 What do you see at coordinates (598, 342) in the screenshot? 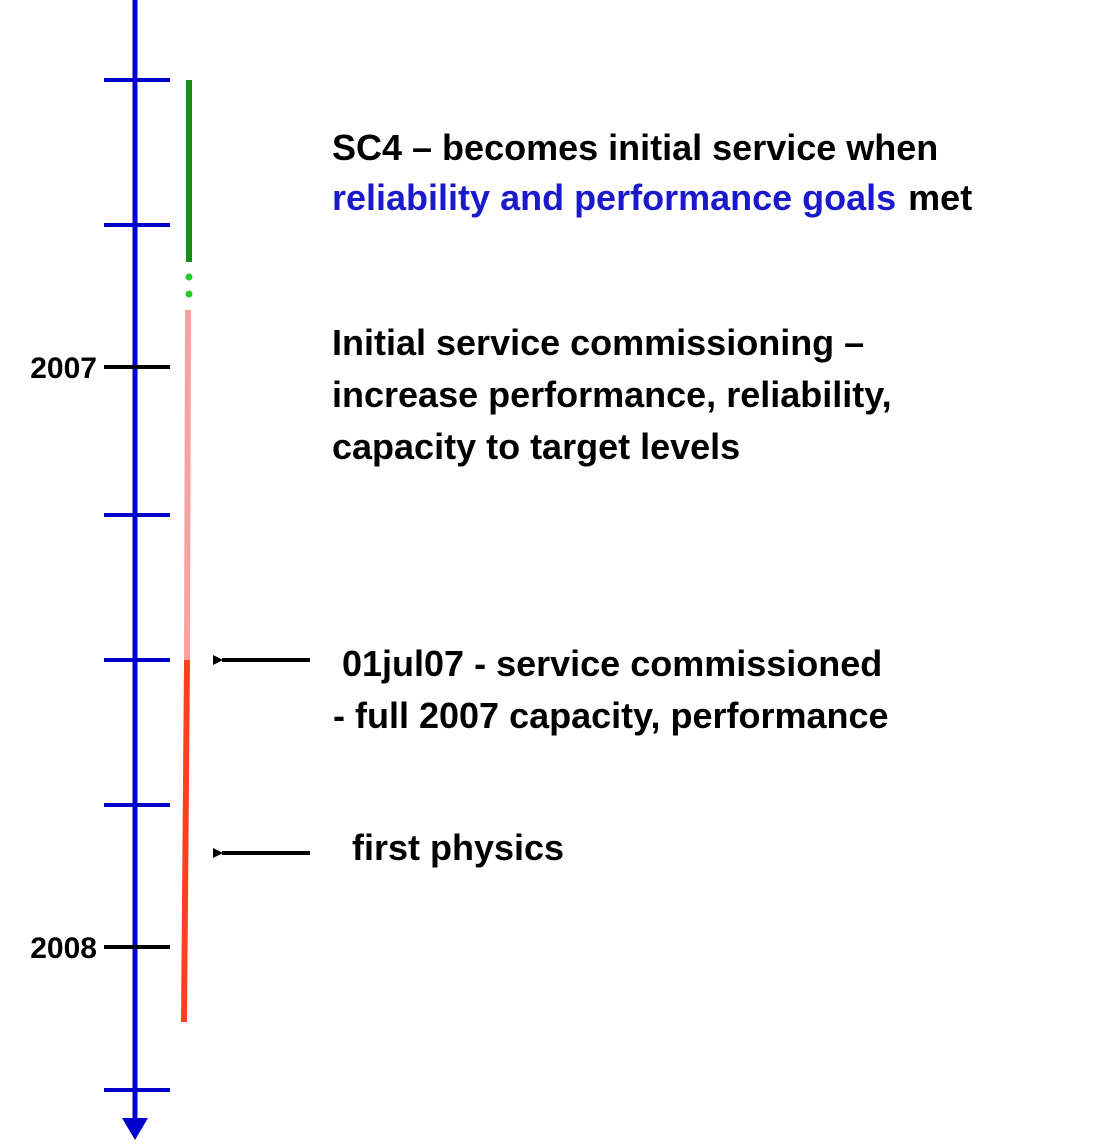
I see `commissioning-text: Initial service commissioning –` at bounding box center [598, 342].